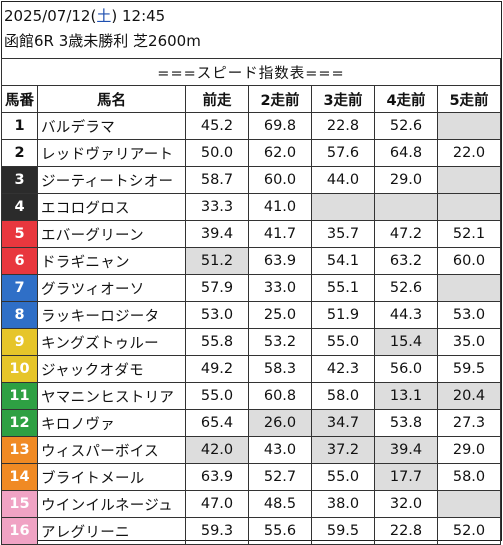 Image resolution: width=503 pixels, height=545 pixels. Describe the element at coordinates (217, 207) in the screenshot. I see `speed-index-cell: 33.3` at that location.